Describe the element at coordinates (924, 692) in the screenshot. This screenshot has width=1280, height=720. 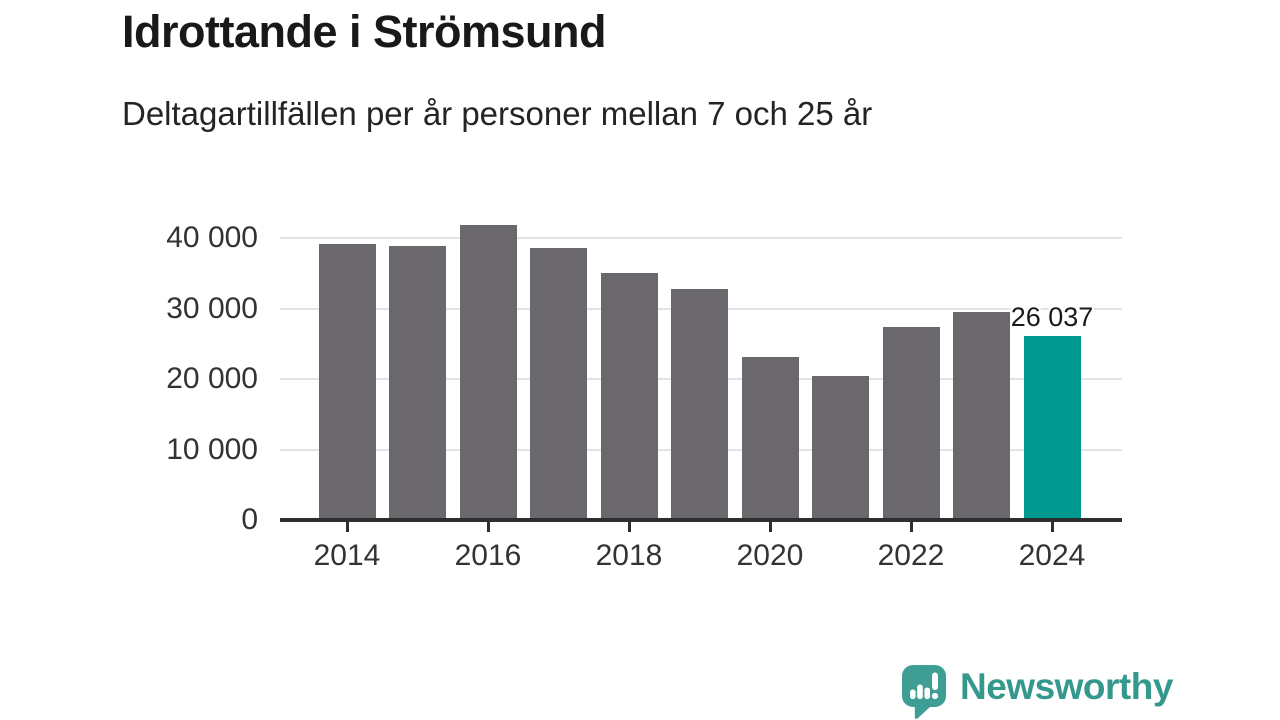
I see `newsworthy-speech-bubble-chart-icon` at that location.